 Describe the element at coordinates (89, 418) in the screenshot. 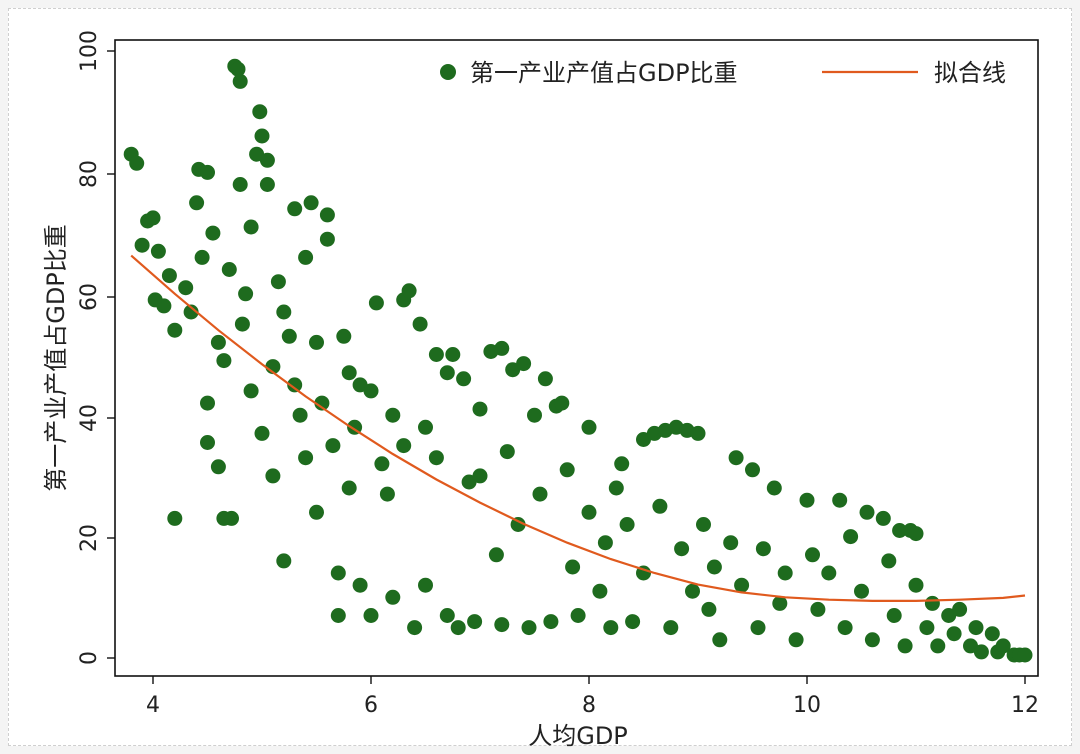

I see `y-tick-label: 40` at that location.